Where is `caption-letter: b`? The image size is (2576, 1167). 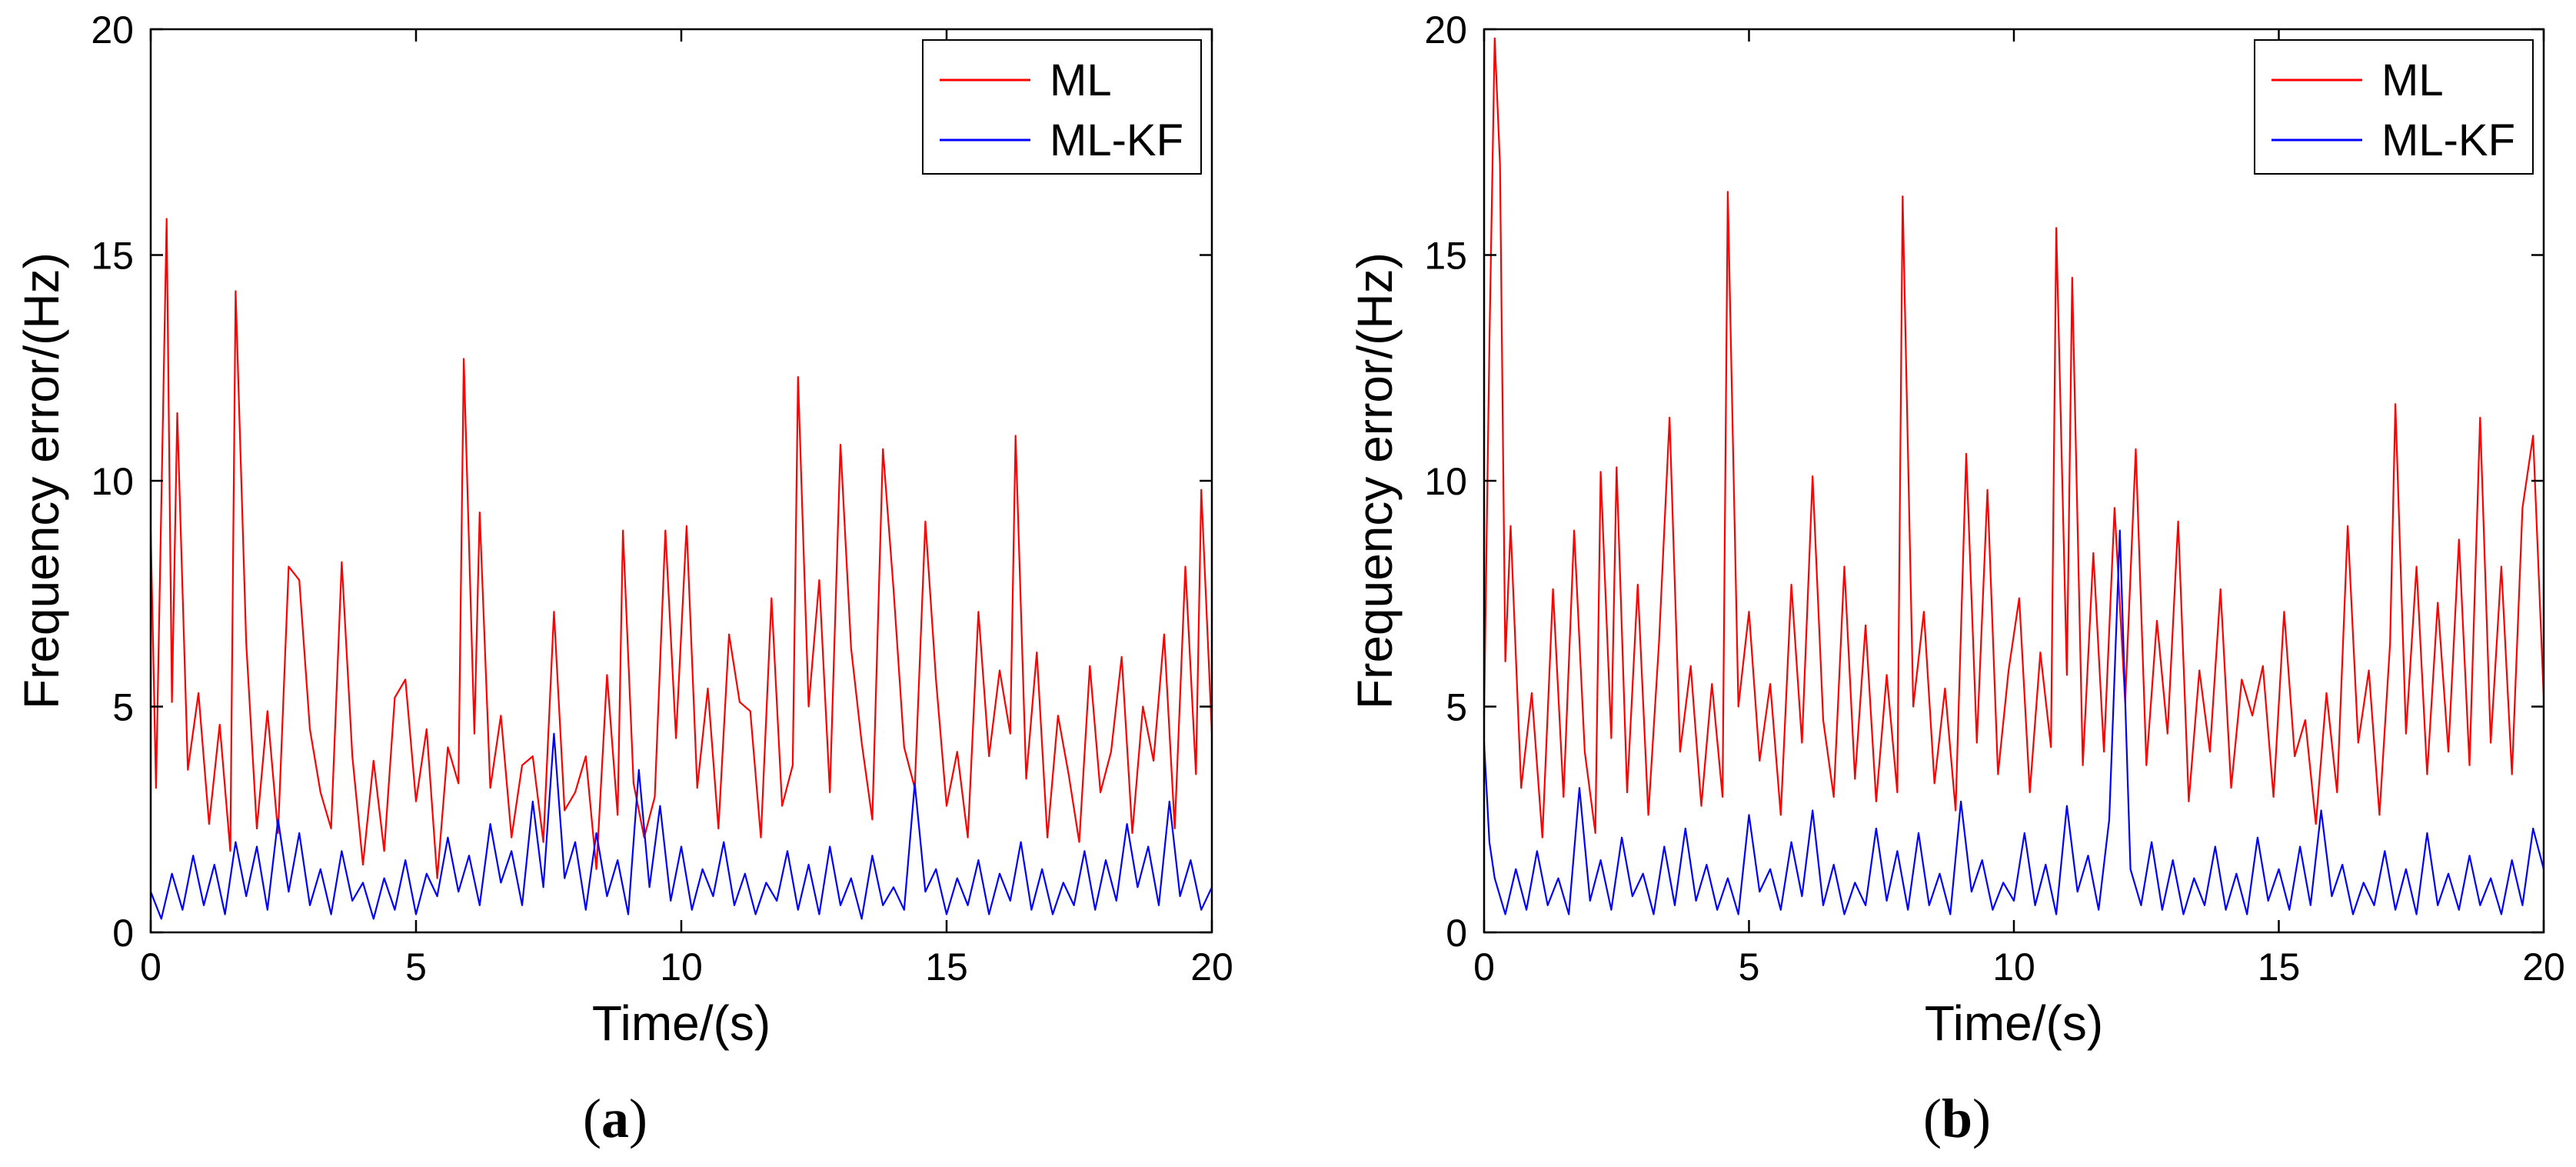
caption-letter: b is located at coordinates (1957, 1118).